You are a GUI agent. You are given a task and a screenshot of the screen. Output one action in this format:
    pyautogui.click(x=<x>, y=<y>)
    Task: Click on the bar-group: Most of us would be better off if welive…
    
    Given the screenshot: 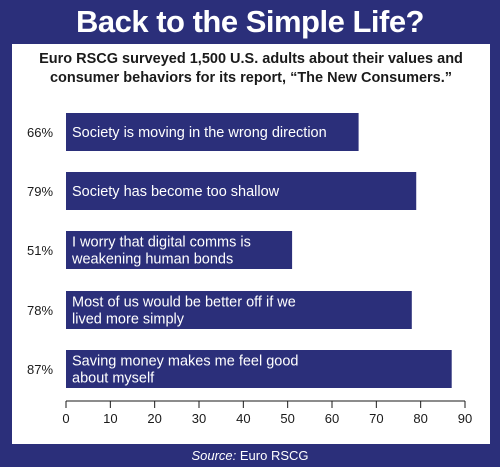 What is the action you would take?
    pyautogui.click(x=239, y=310)
    